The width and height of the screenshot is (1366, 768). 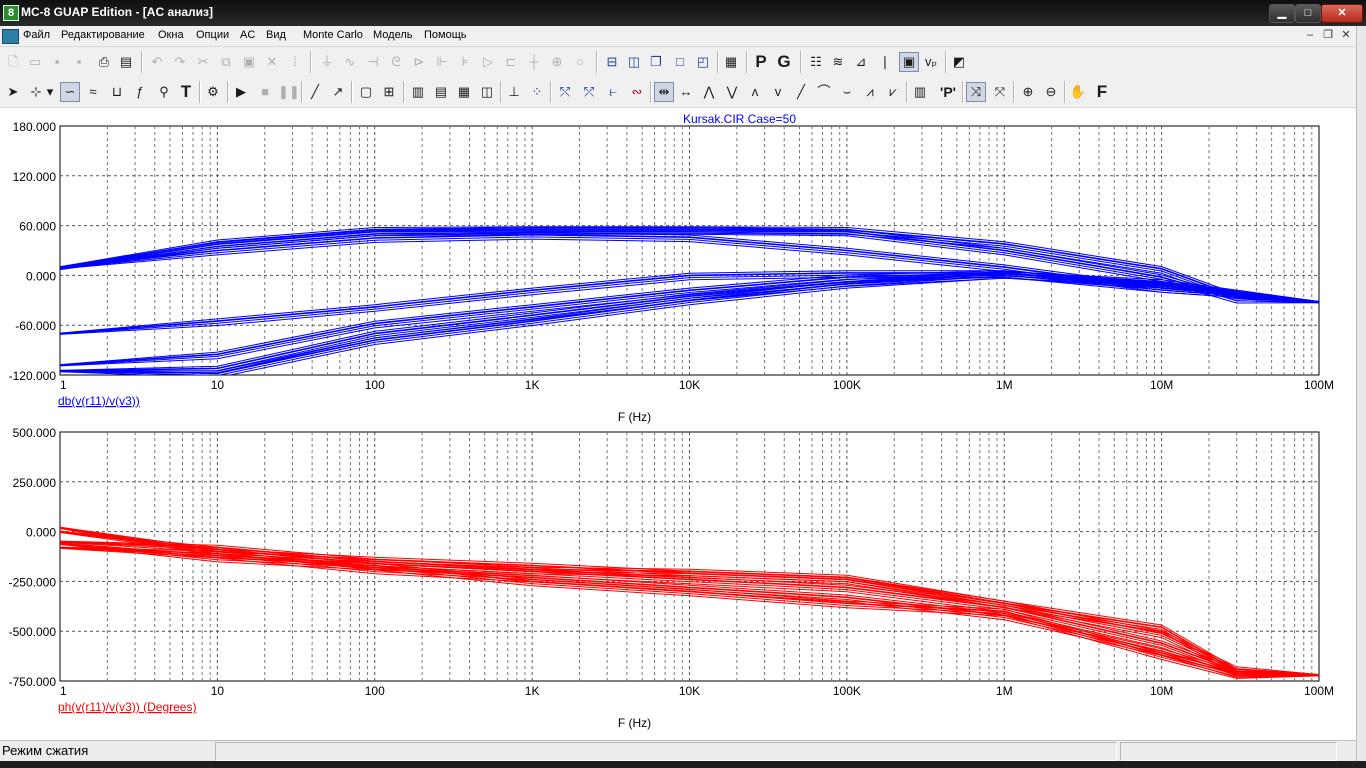 I want to click on line-icon: ╱, so click(x=315, y=91).